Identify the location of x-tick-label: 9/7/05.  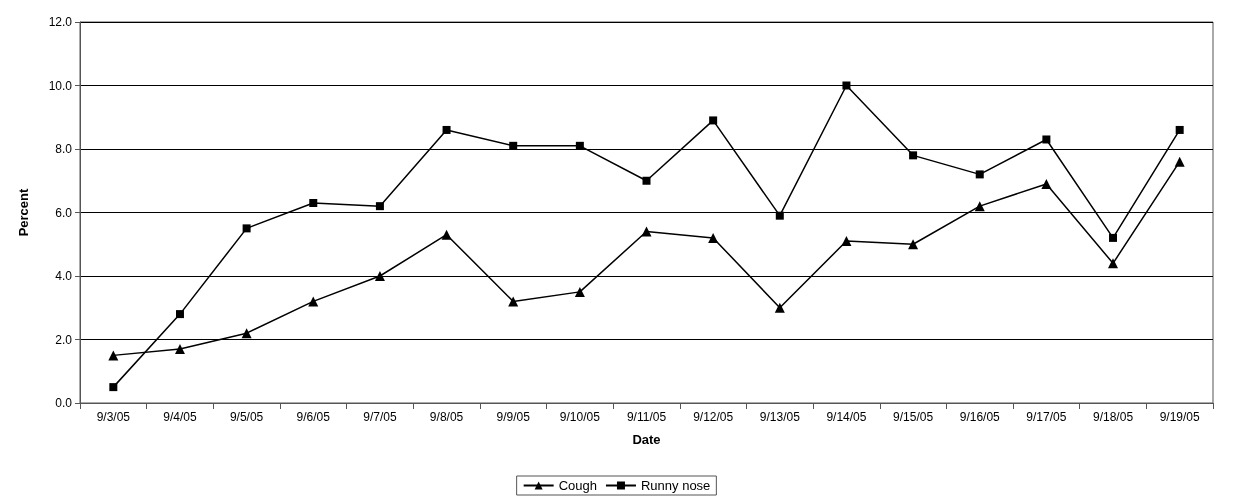
(380, 417).